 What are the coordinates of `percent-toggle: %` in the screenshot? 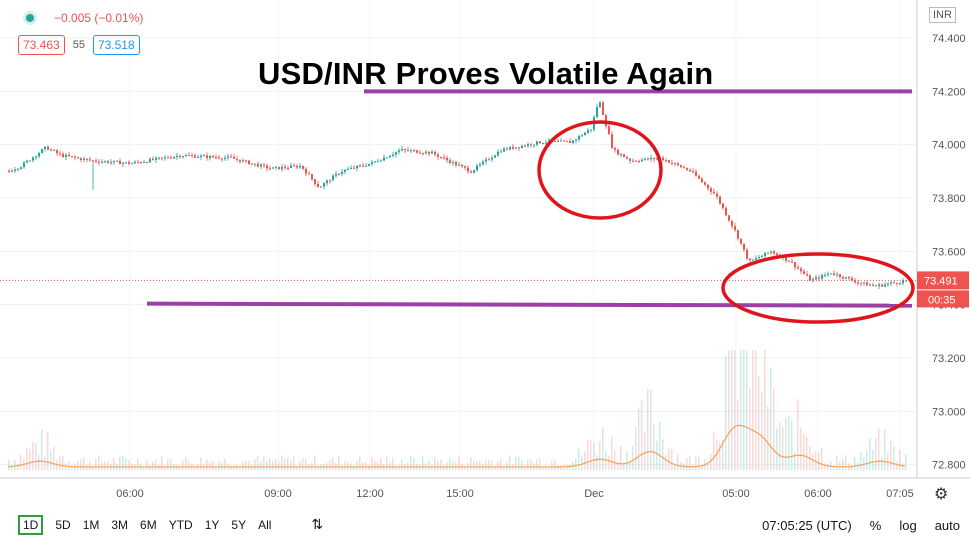 It's located at (875, 525).